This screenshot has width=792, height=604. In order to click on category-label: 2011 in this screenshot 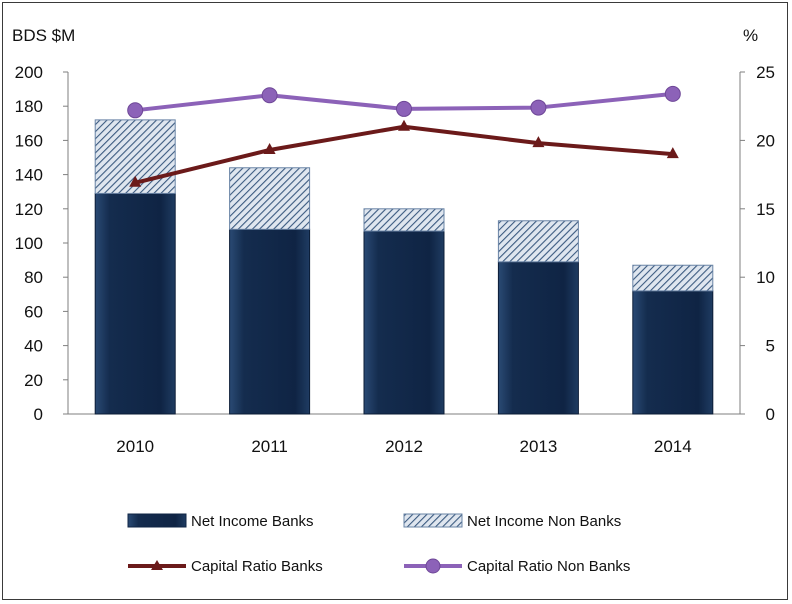, I will do `click(269, 446)`.